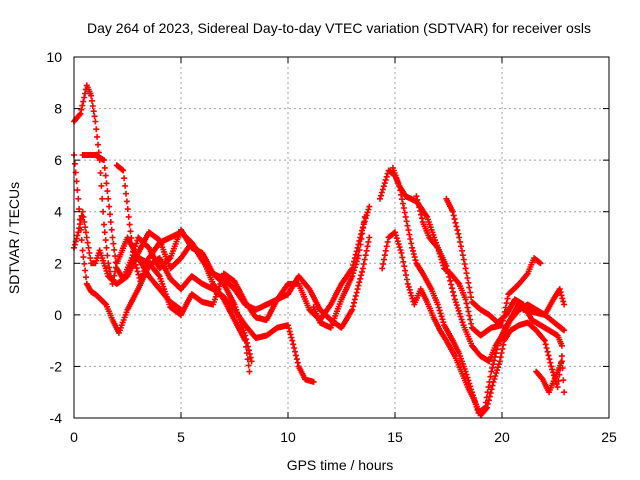  I want to click on y-tick-label: 10, so click(54, 57).